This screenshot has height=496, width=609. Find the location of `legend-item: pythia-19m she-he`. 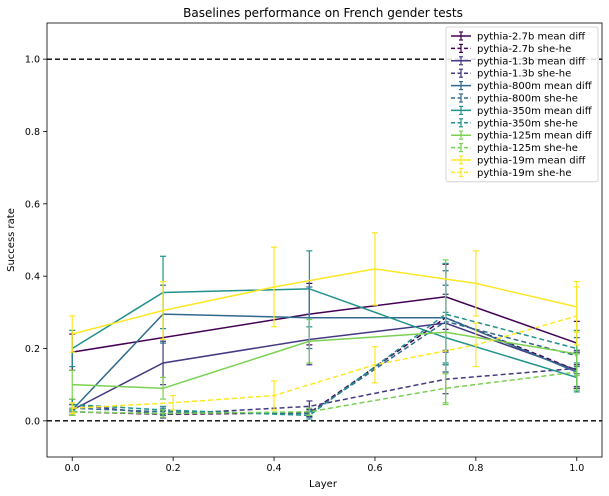

legend-item: pythia-19m she-he is located at coordinates (511, 173).